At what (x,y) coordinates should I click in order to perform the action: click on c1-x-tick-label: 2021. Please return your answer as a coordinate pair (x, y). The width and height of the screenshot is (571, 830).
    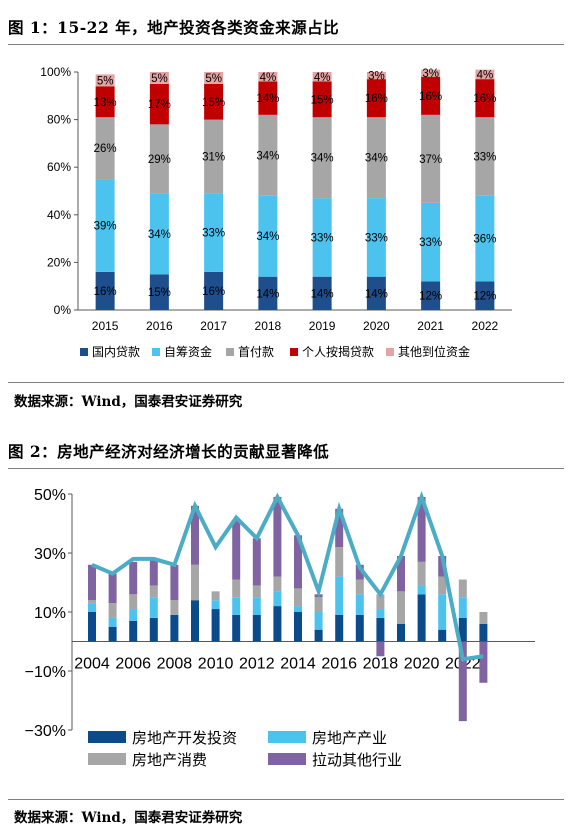
    Looking at the image, I should click on (430, 326).